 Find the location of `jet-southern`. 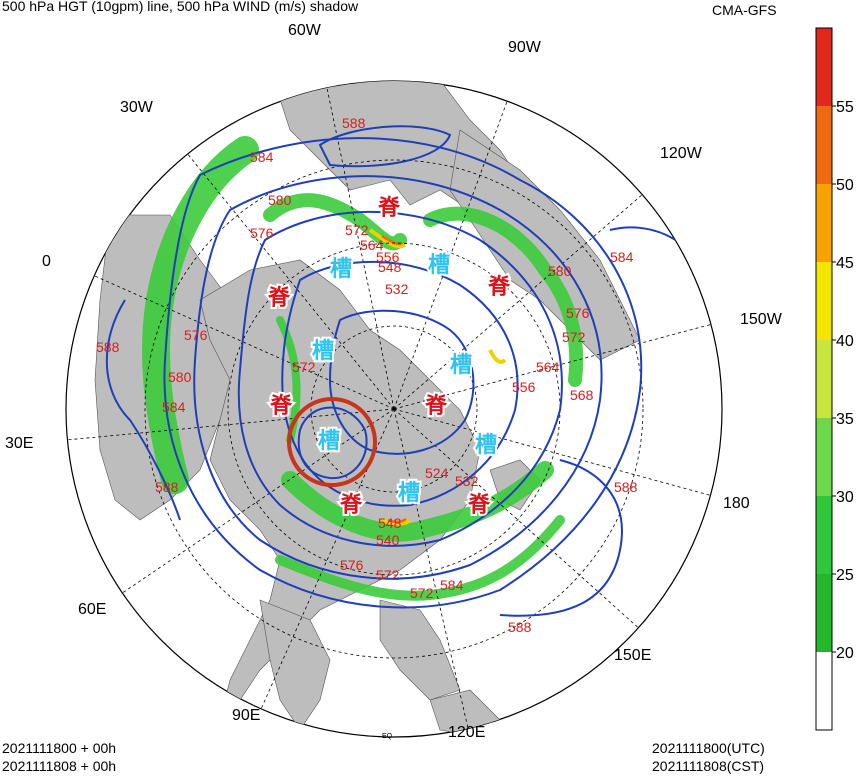

jet-southern is located at coordinates (420, 558).